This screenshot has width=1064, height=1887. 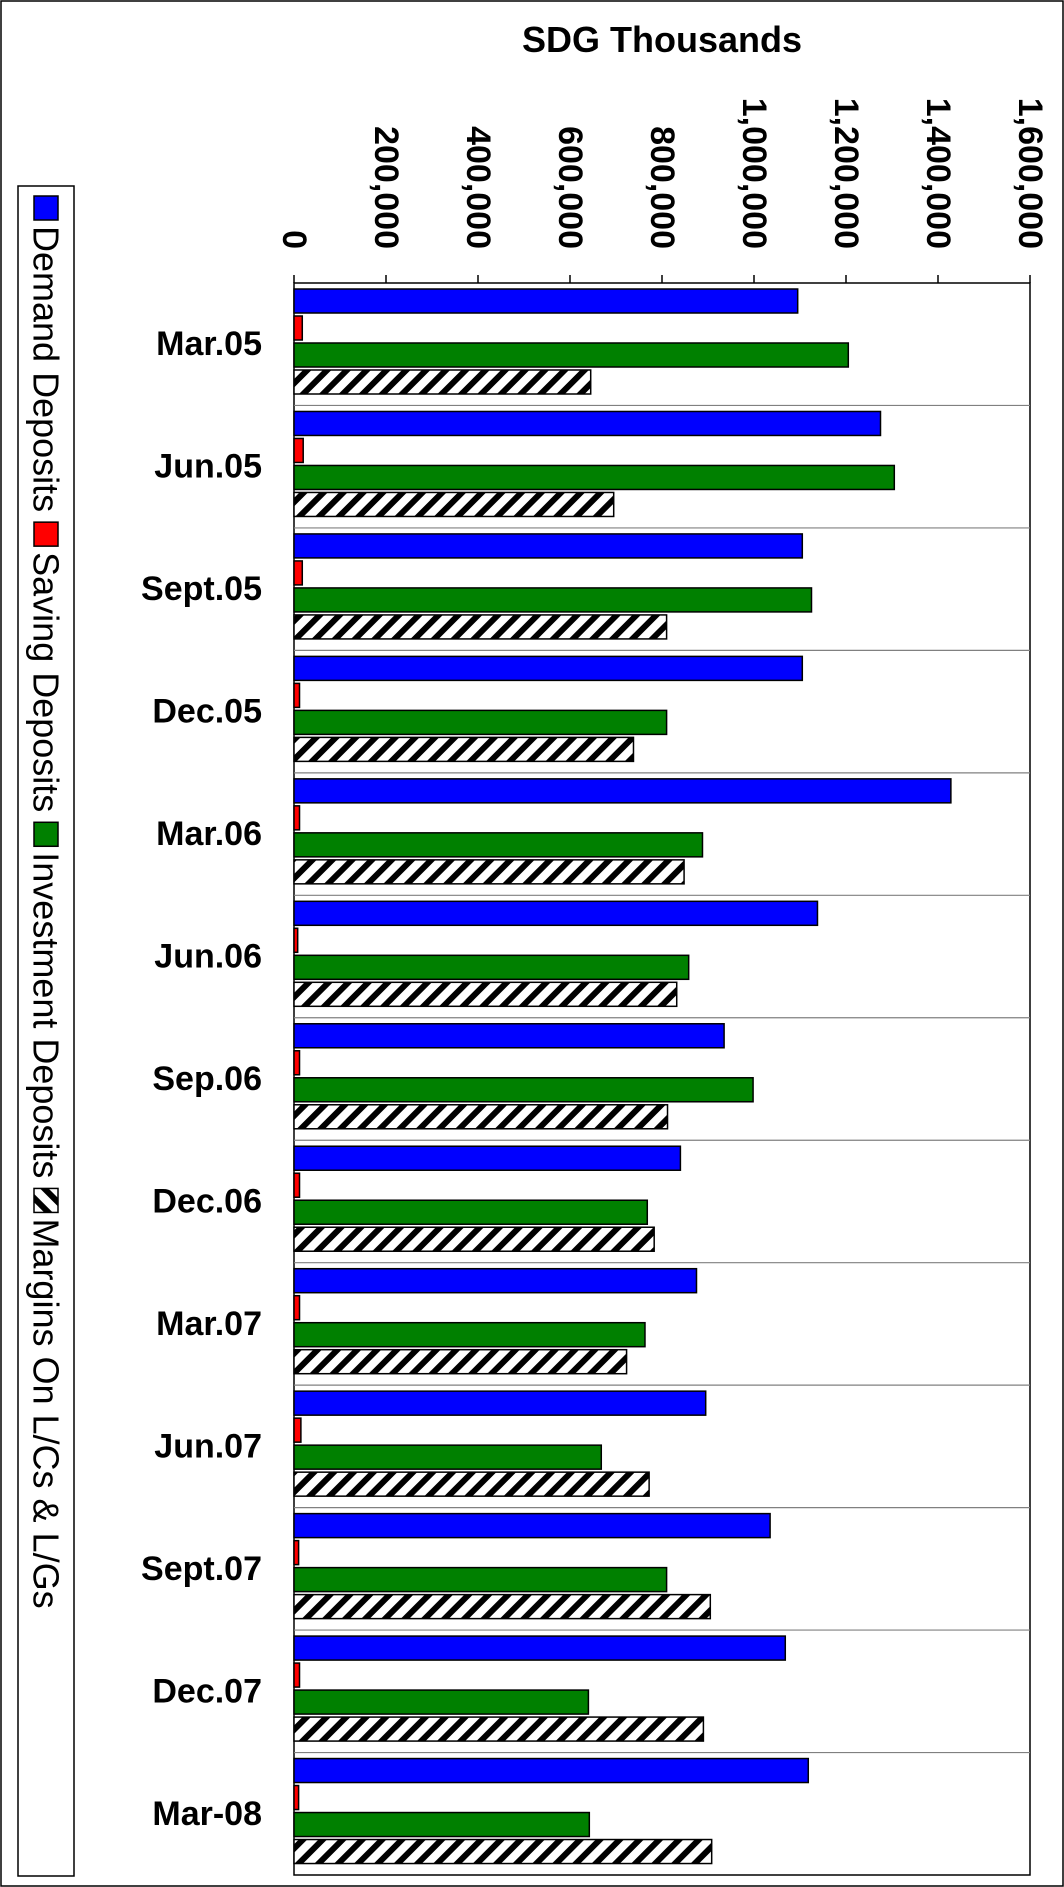 What do you see at coordinates (846, 173) in the screenshot?
I see `x-tick-label: 1,200,000` at bounding box center [846, 173].